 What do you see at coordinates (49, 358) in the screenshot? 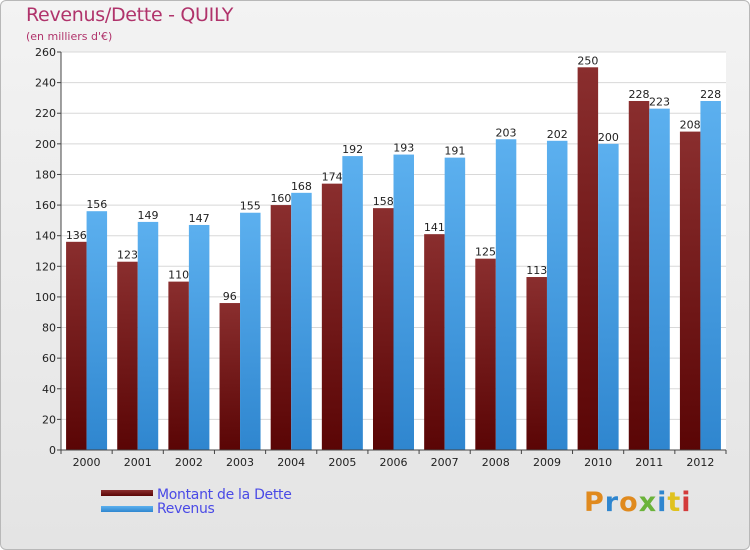
I see `y-tick-label: 60` at bounding box center [49, 358].